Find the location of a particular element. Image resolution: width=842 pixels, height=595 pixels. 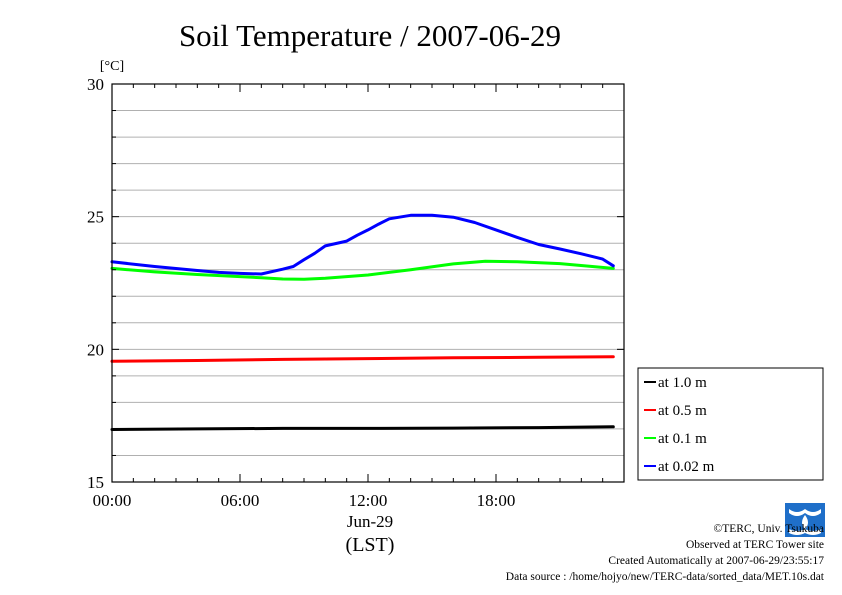

y-tick-label: 25 is located at coordinates (95, 217).